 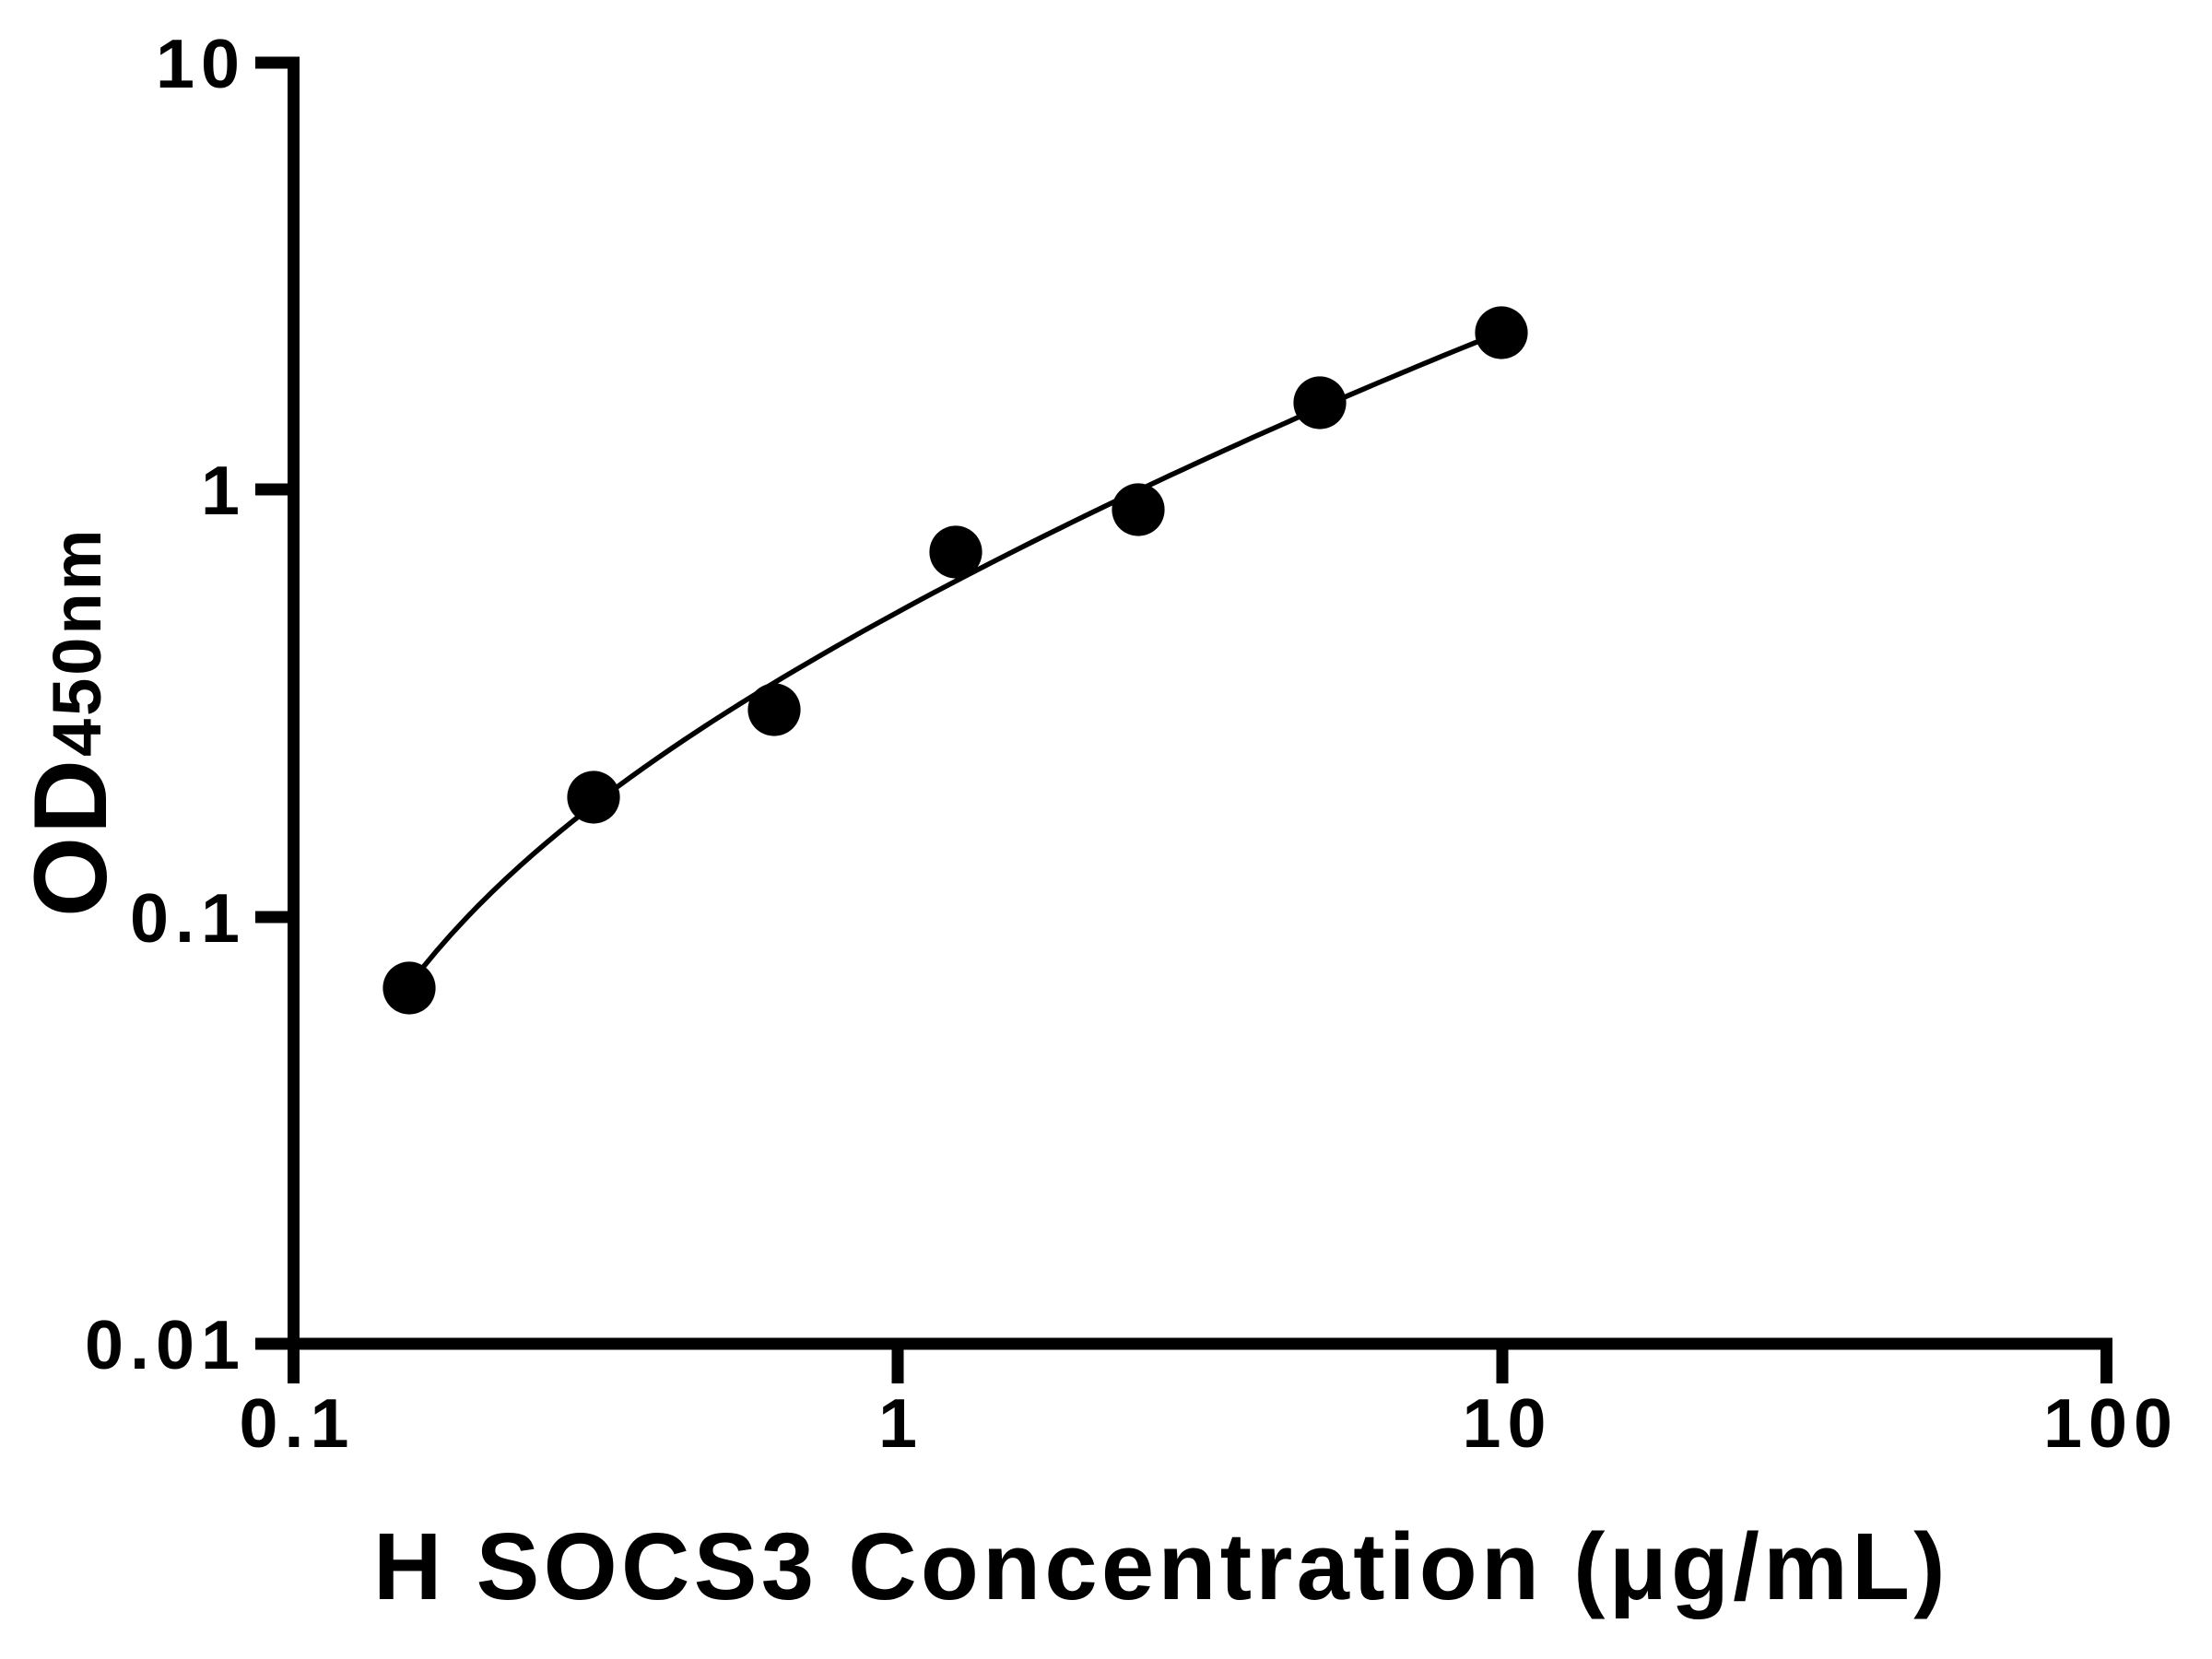 What do you see at coordinates (165, 1344) in the screenshot?
I see `svg-text: 0.01` at bounding box center [165, 1344].